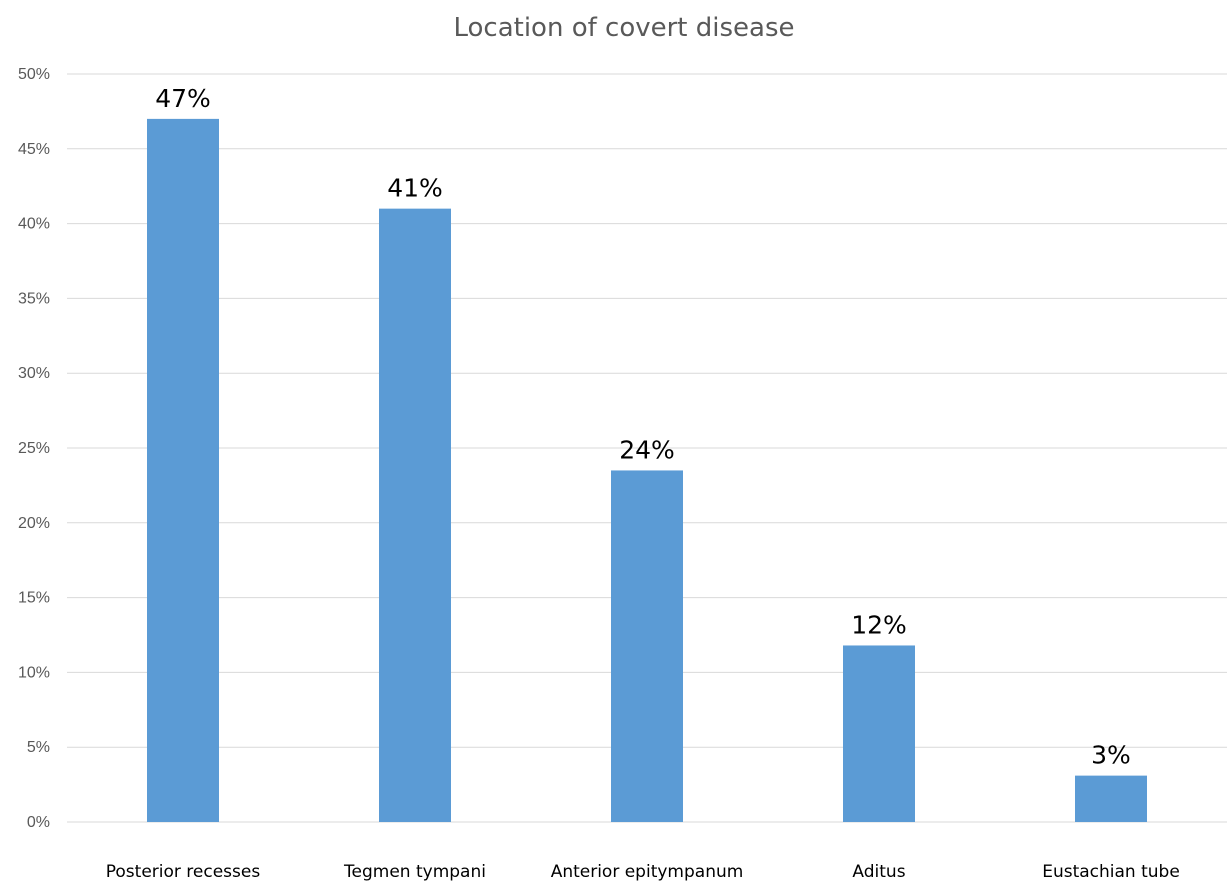 The image size is (1227, 882). What do you see at coordinates (647, 872) in the screenshot?
I see `x-category-label: Anterior epitympanum` at bounding box center [647, 872].